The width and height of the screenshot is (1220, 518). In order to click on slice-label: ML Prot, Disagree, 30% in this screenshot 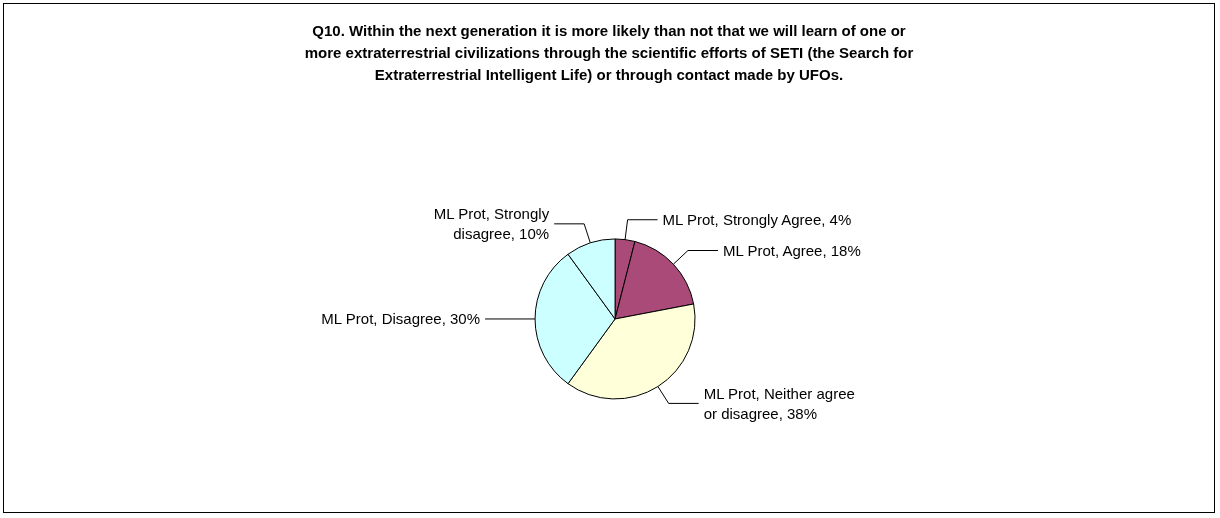, I will do `click(401, 319)`.